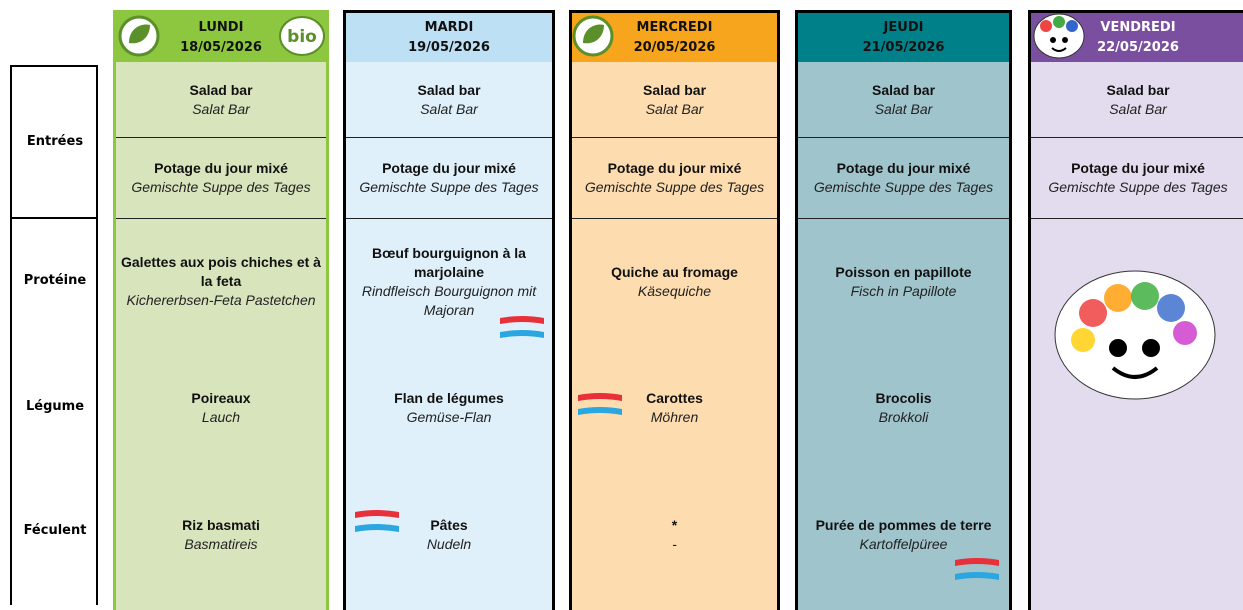 This screenshot has width=1243, height=610. What do you see at coordinates (674, 525) in the screenshot?
I see `dish-fr: *` at bounding box center [674, 525].